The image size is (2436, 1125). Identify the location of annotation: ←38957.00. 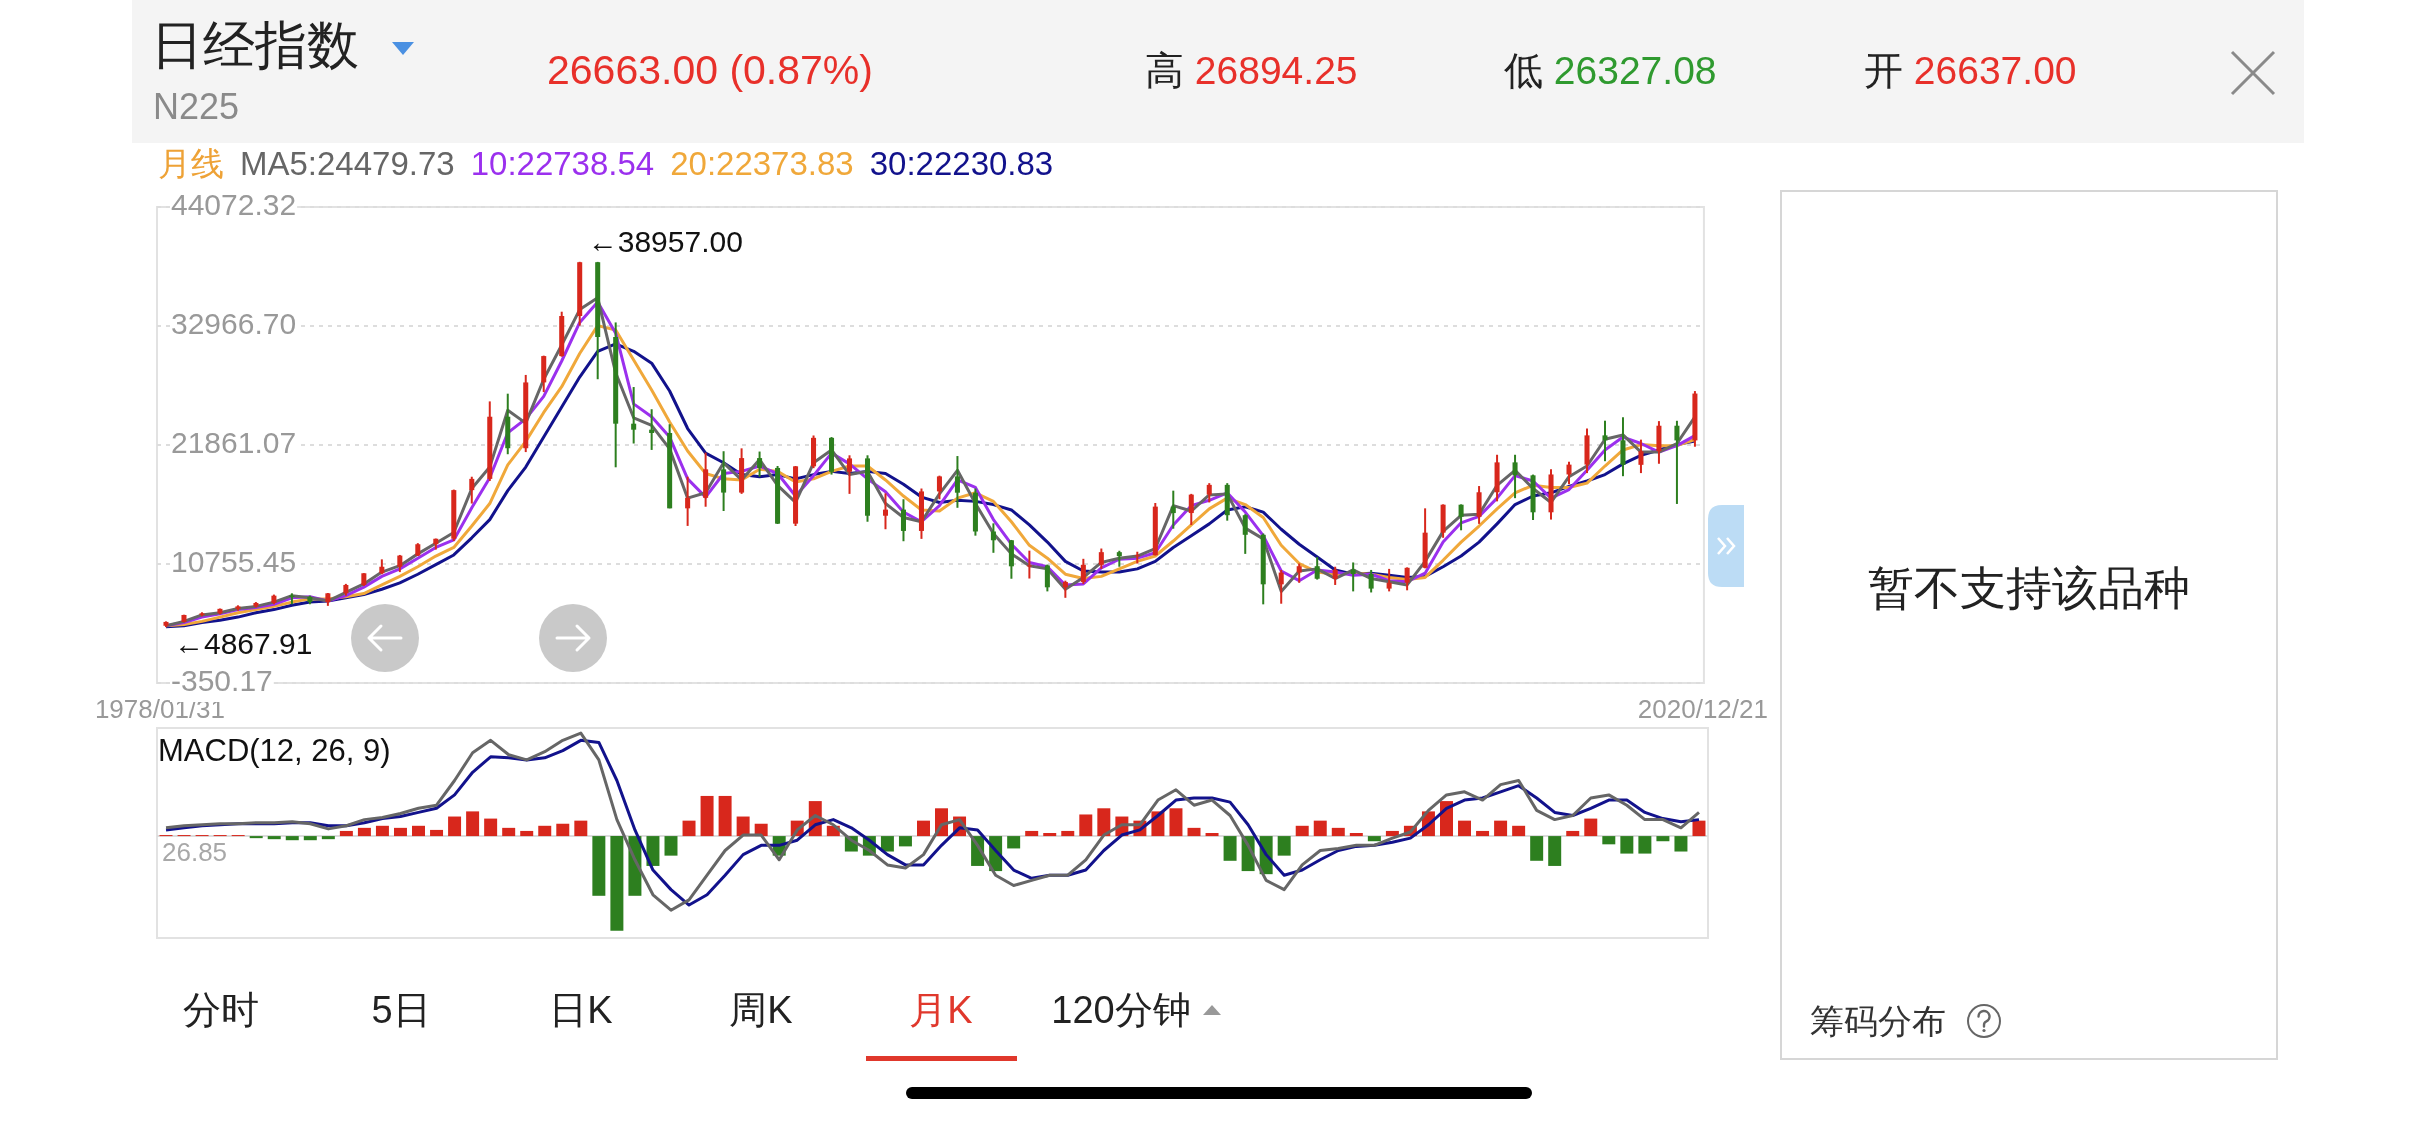
(665, 242).